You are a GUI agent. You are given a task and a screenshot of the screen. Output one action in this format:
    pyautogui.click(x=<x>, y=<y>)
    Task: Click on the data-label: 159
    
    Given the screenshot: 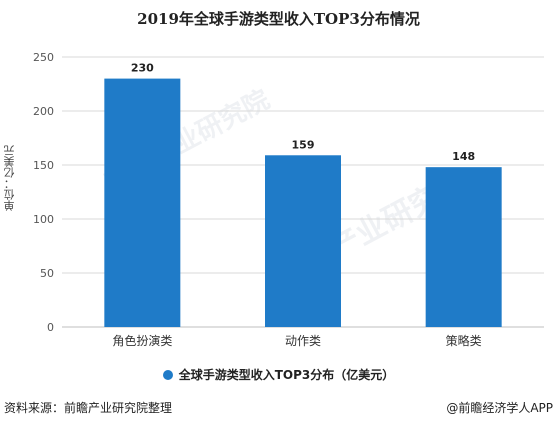 What is the action you would take?
    pyautogui.click(x=303, y=144)
    